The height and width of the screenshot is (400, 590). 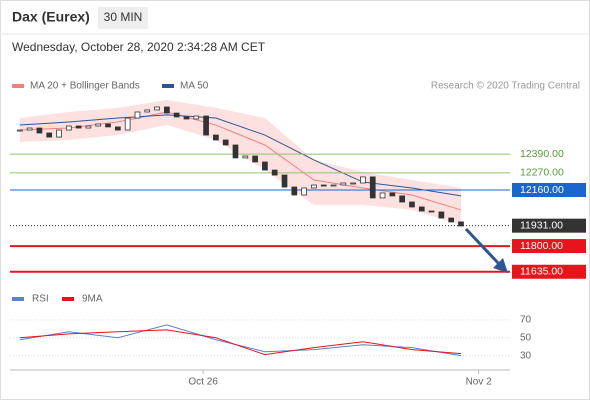 What do you see at coordinates (92, 299) in the screenshot?
I see `legend-label: 9MA` at bounding box center [92, 299].